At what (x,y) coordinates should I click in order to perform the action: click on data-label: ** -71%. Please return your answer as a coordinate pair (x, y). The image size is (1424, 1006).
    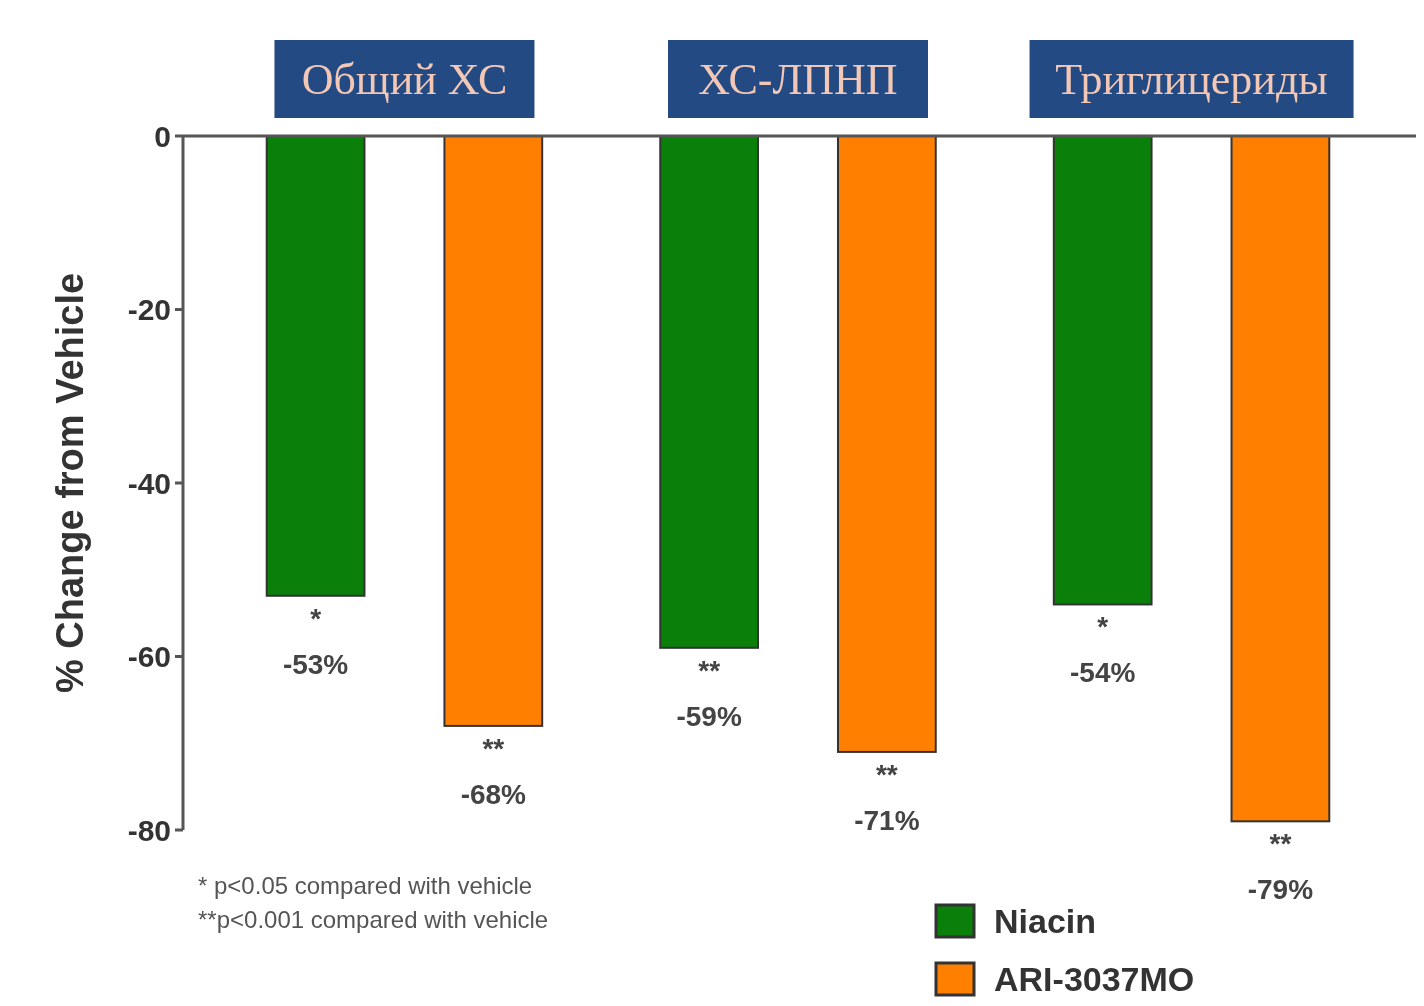
    Looking at the image, I should click on (887, 797).